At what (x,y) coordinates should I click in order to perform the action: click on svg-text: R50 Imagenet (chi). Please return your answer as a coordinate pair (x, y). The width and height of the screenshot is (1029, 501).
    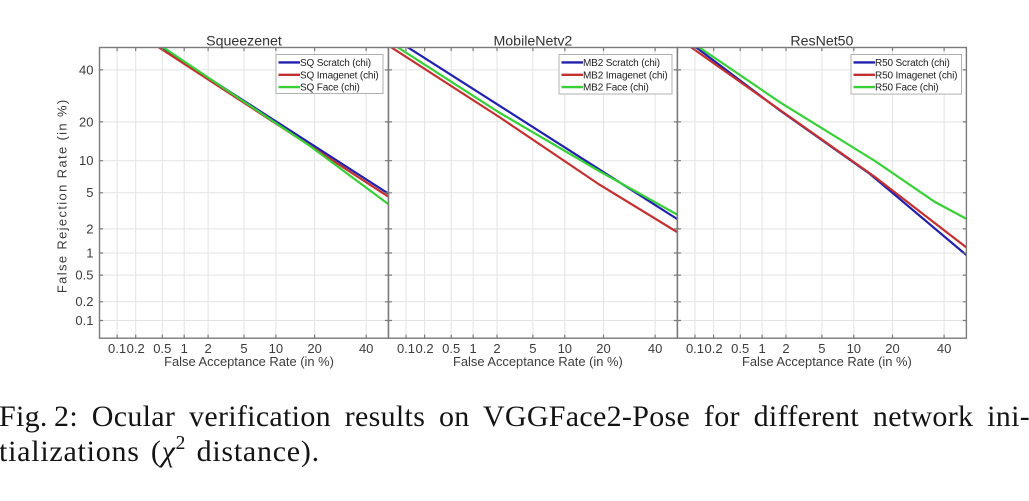
    Looking at the image, I should click on (916, 75).